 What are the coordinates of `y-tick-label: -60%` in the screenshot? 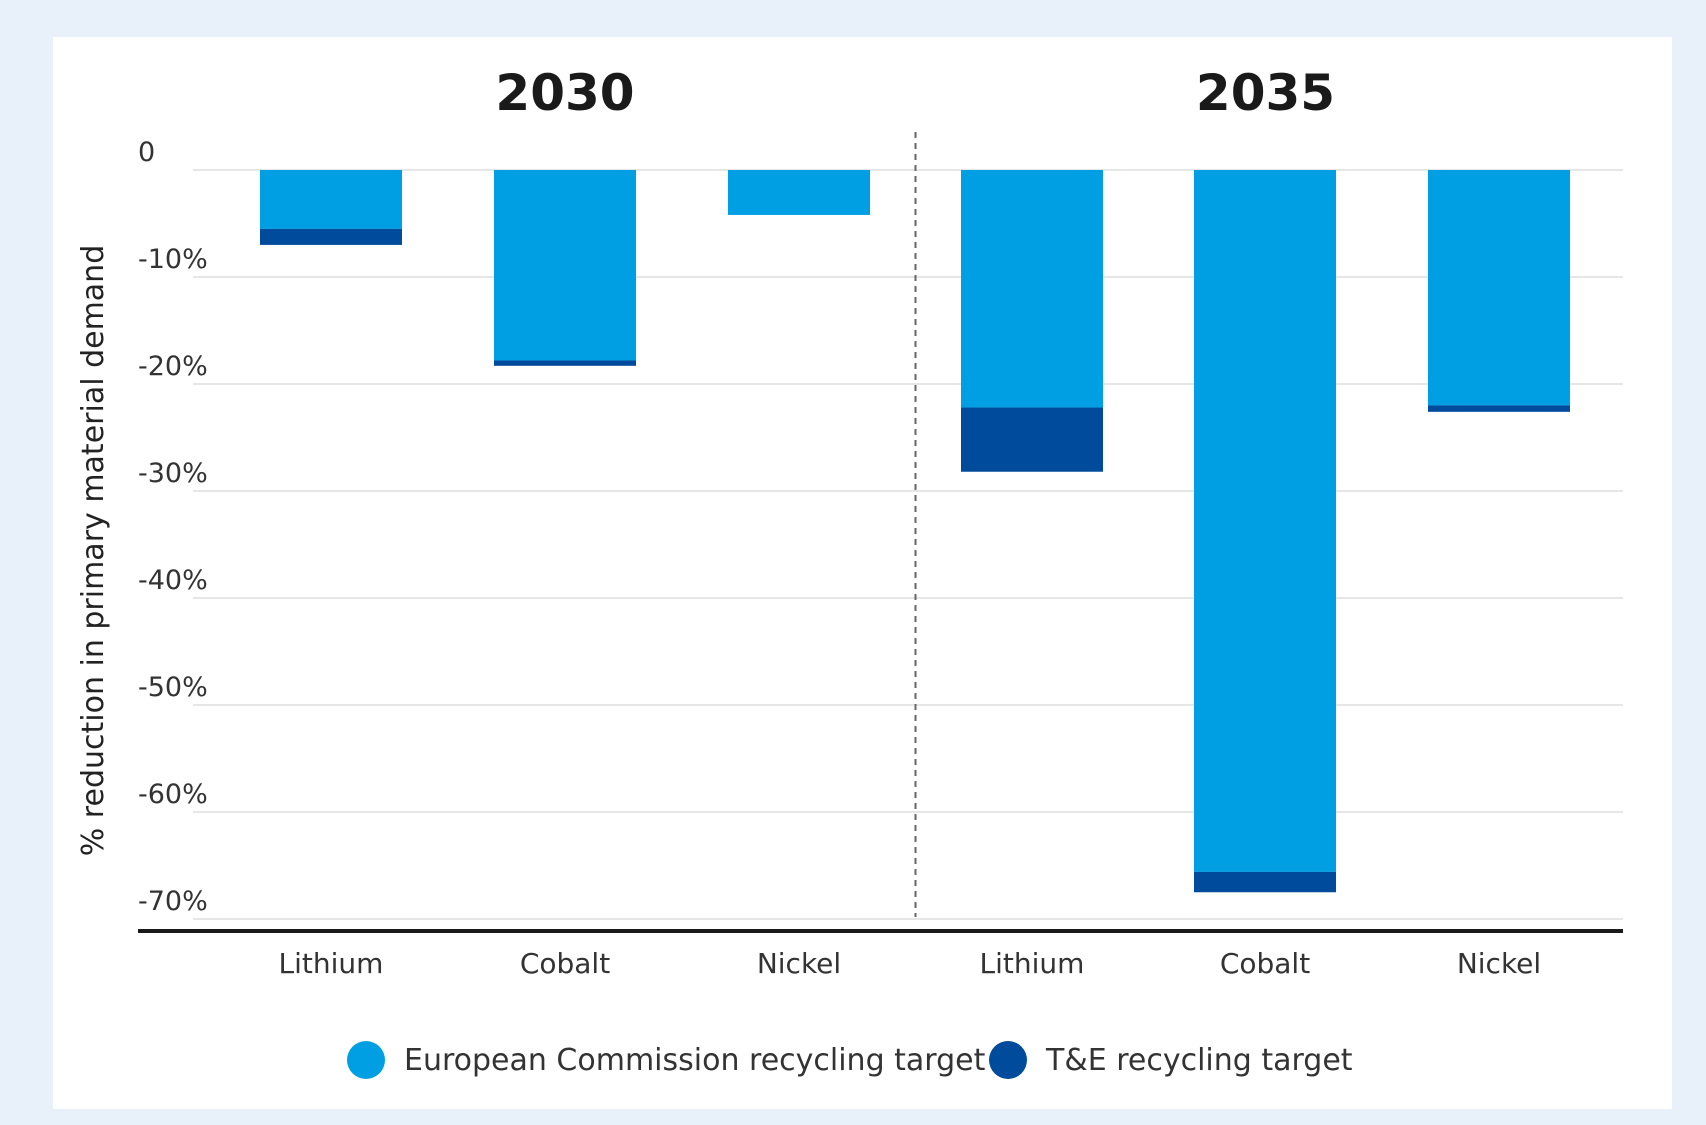 It's located at (173, 794).